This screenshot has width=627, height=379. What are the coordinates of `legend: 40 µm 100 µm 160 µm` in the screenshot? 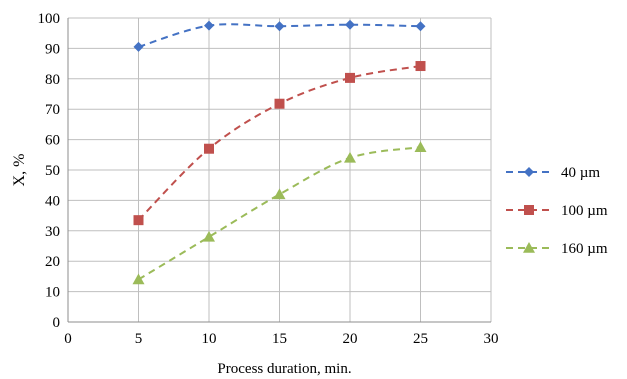 It's located at (557, 211).